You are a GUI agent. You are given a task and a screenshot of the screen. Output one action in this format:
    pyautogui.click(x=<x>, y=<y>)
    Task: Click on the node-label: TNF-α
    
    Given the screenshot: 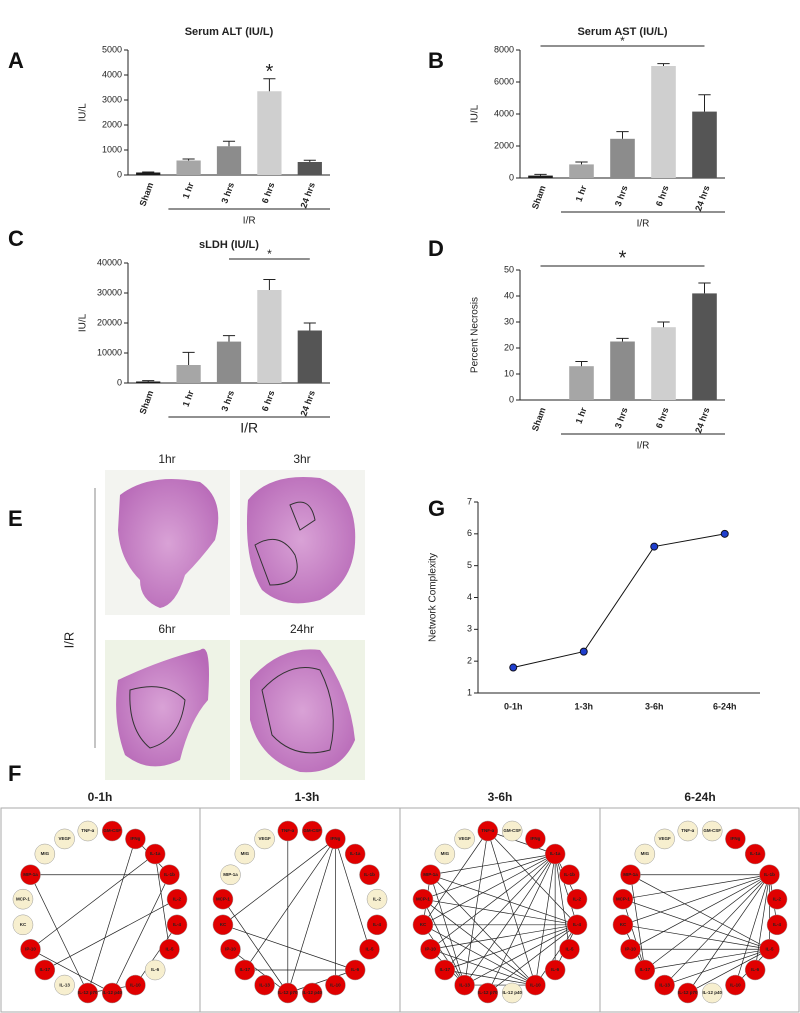 What is the action you would take?
    pyautogui.click(x=487, y=830)
    